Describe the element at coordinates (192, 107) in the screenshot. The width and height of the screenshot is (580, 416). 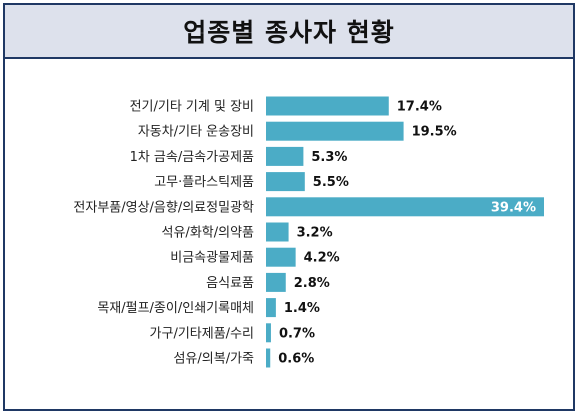
I see `category-label: 전기/기타 기계 및 장비` at that location.